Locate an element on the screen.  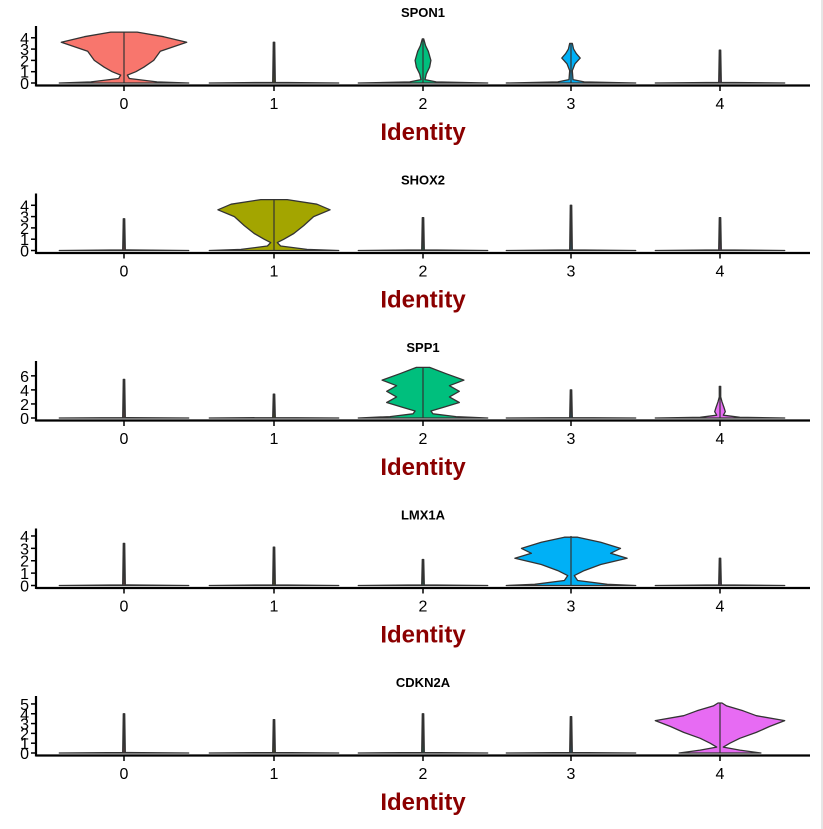
panel-title: SHOX2 is located at coordinates (423, 180).